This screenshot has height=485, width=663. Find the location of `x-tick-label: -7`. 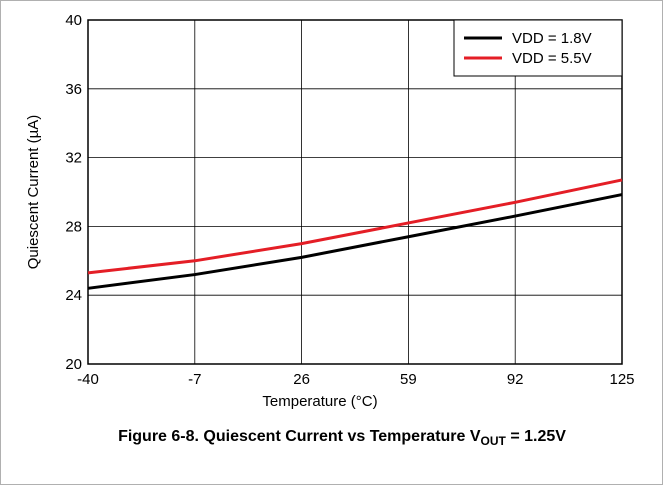

x-tick-label: -7 is located at coordinates (194, 379).